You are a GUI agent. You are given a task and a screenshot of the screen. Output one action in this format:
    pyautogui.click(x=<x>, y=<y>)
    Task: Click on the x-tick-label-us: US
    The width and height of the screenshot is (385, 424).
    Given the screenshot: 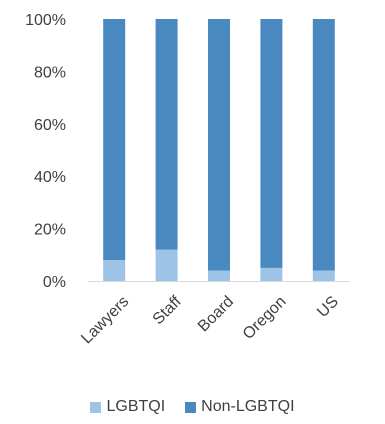 What is the action you would take?
    pyautogui.click(x=328, y=307)
    